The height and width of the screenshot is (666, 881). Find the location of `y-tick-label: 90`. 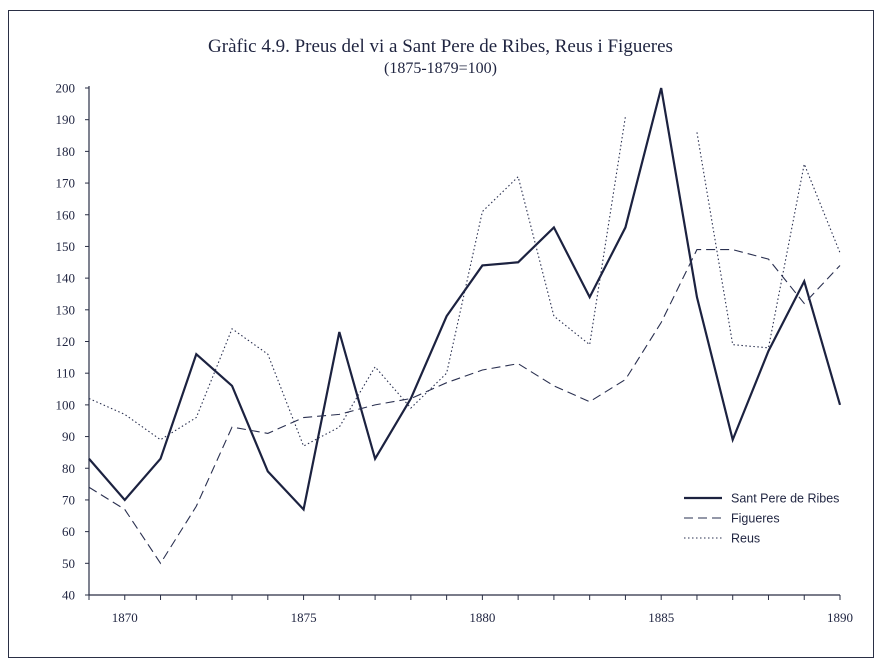

y-tick-label: 90 is located at coordinates (68, 436).